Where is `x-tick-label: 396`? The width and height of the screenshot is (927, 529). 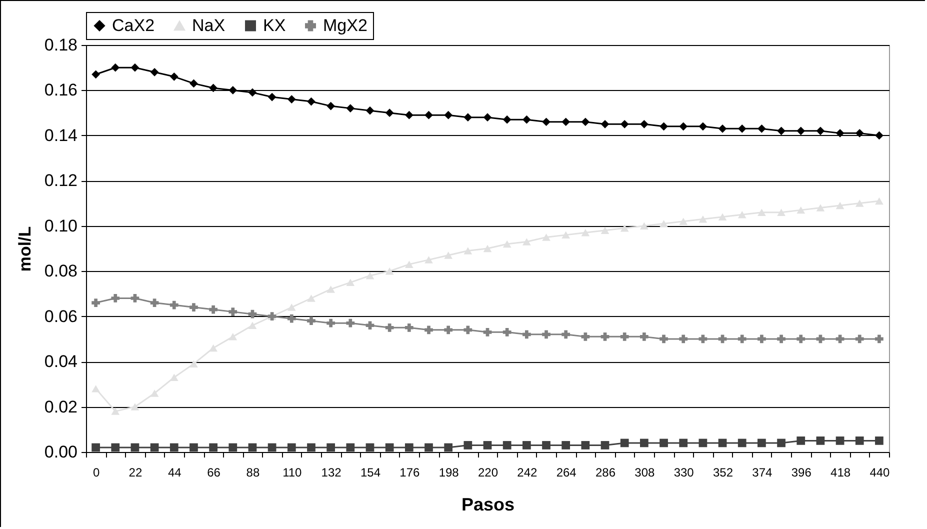 x-tick-label: 396 is located at coordinates (801, 473).